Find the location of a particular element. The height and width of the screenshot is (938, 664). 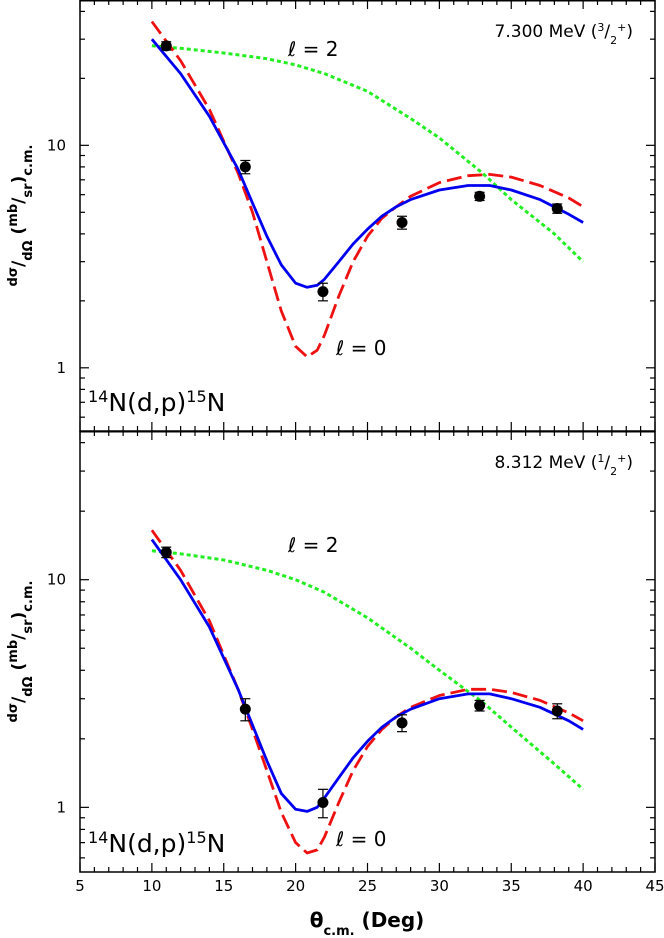

x-tick-label: 20 is located at coordinates (295, 886).